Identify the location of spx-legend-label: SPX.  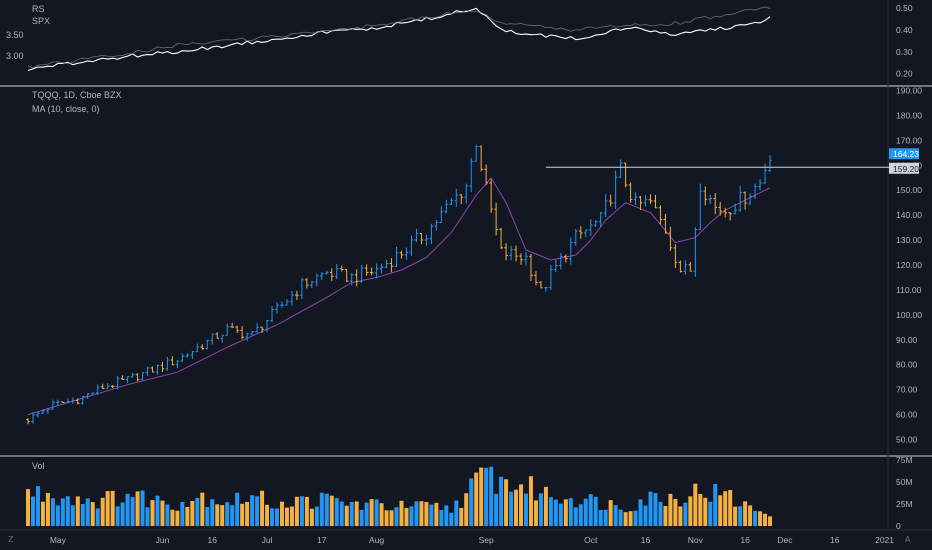
(41, 21).